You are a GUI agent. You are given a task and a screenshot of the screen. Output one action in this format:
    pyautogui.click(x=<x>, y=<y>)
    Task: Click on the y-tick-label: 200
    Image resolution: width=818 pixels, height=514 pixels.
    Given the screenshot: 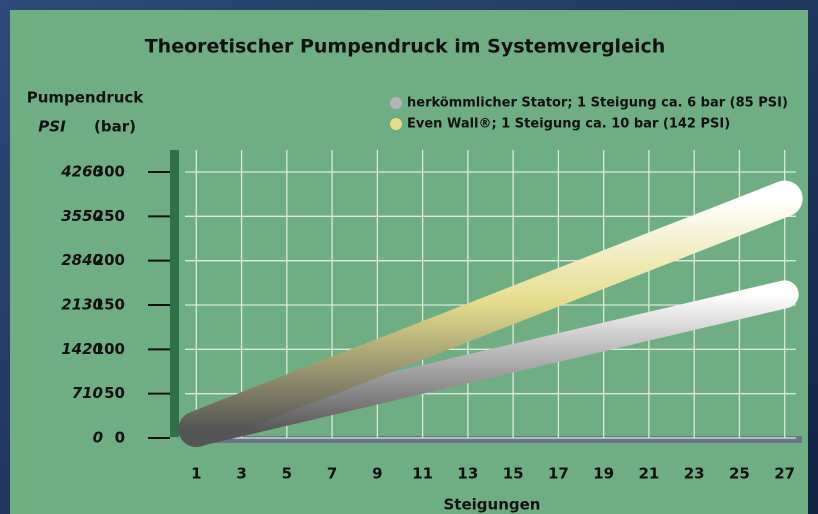 What is the action you would take?
    pyautogui.click(x=109, y=260)
    